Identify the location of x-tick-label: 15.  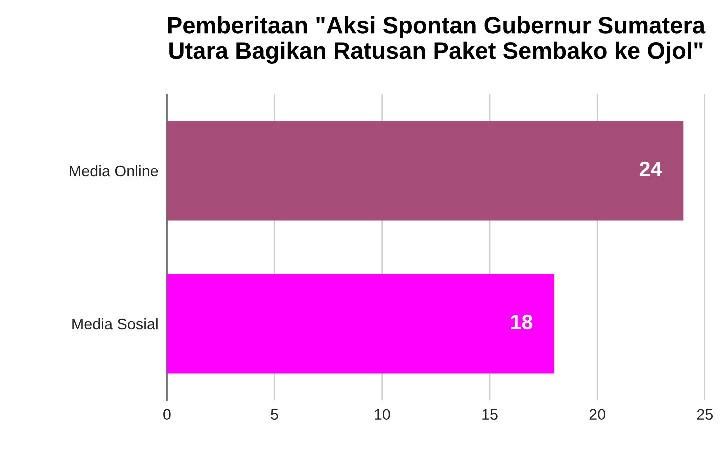
(490, 414).